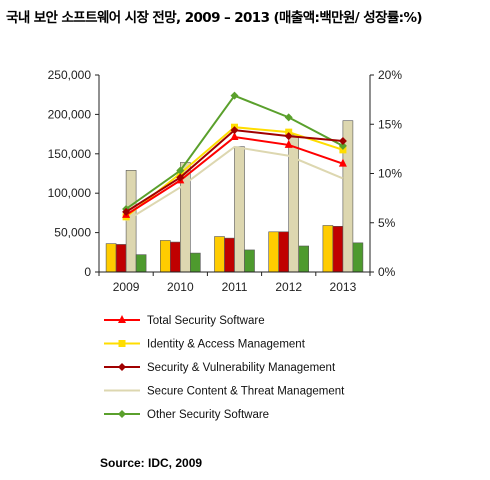 This screenshot has height=480, width=490. Describe the element at coordinates (70, 154) in the screenshot. I see `left-tick-label-3: 150,000` at that location.